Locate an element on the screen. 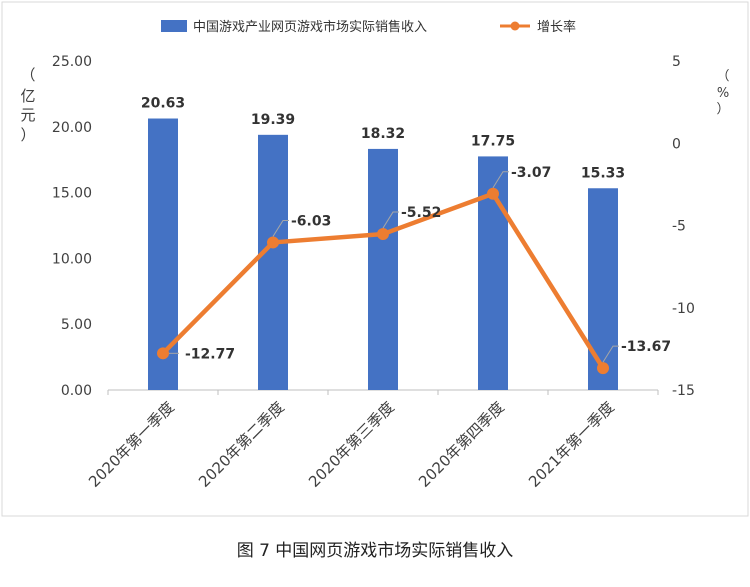  y-left-tick-label: 5.00 is located at coordinates (76, 325).